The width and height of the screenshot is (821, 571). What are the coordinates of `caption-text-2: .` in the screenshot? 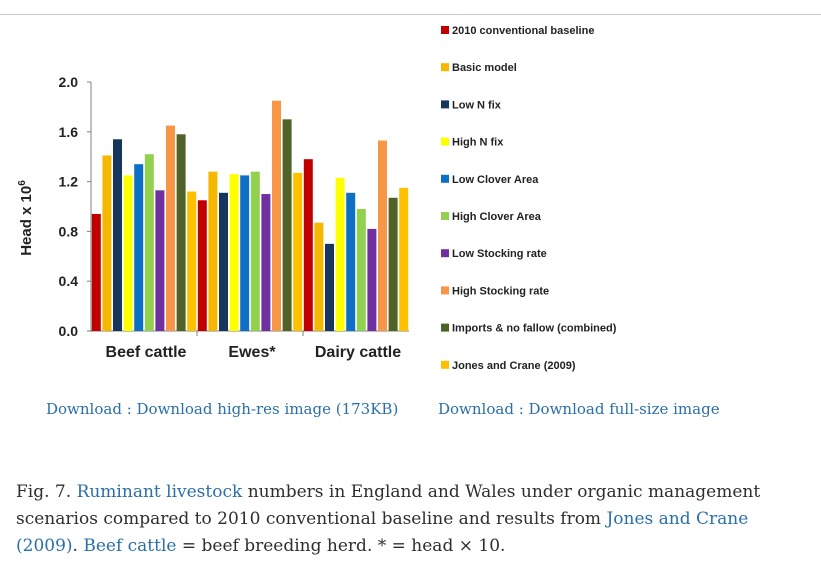 It's located at (75, 546).